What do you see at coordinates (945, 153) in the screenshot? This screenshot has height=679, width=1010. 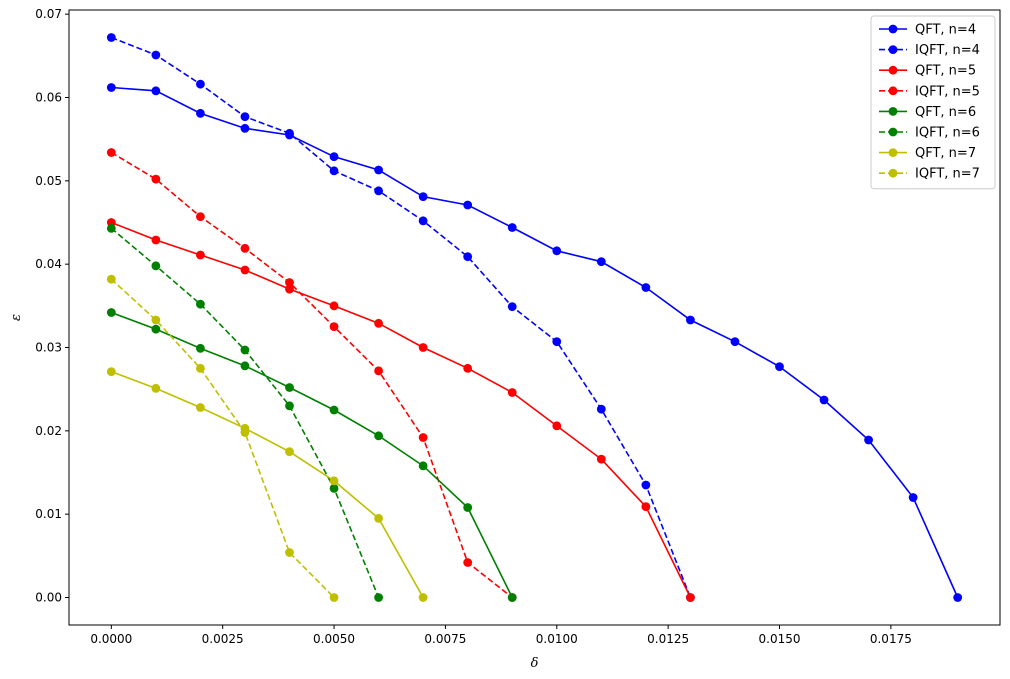 I see `legend-label: QFT, n=7` at bounding box center [945, 153].